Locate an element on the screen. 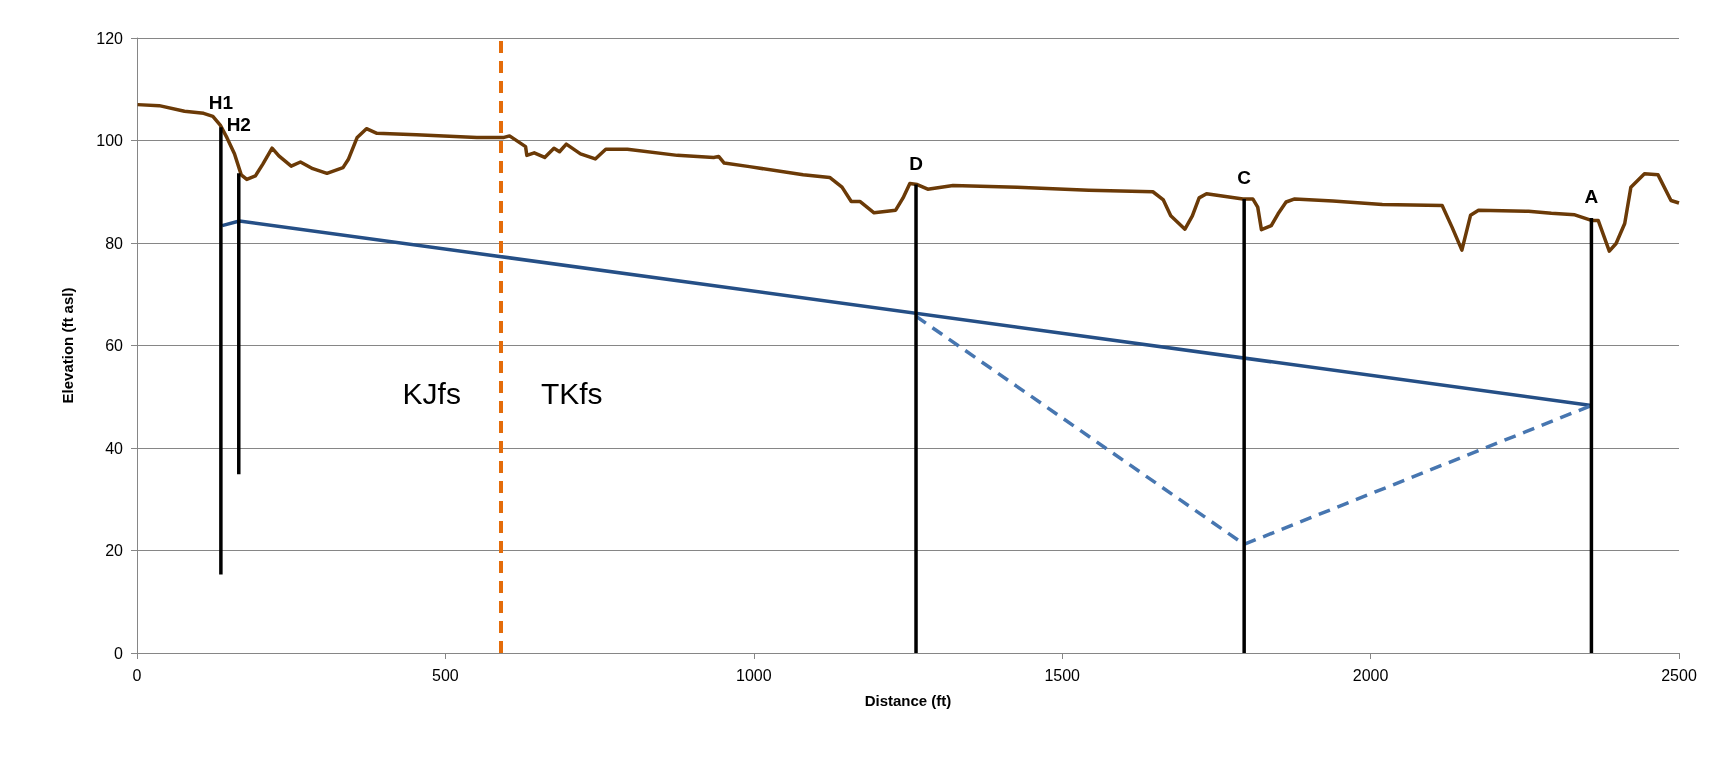  annotation: H2 is located at coordinates (238, 124).